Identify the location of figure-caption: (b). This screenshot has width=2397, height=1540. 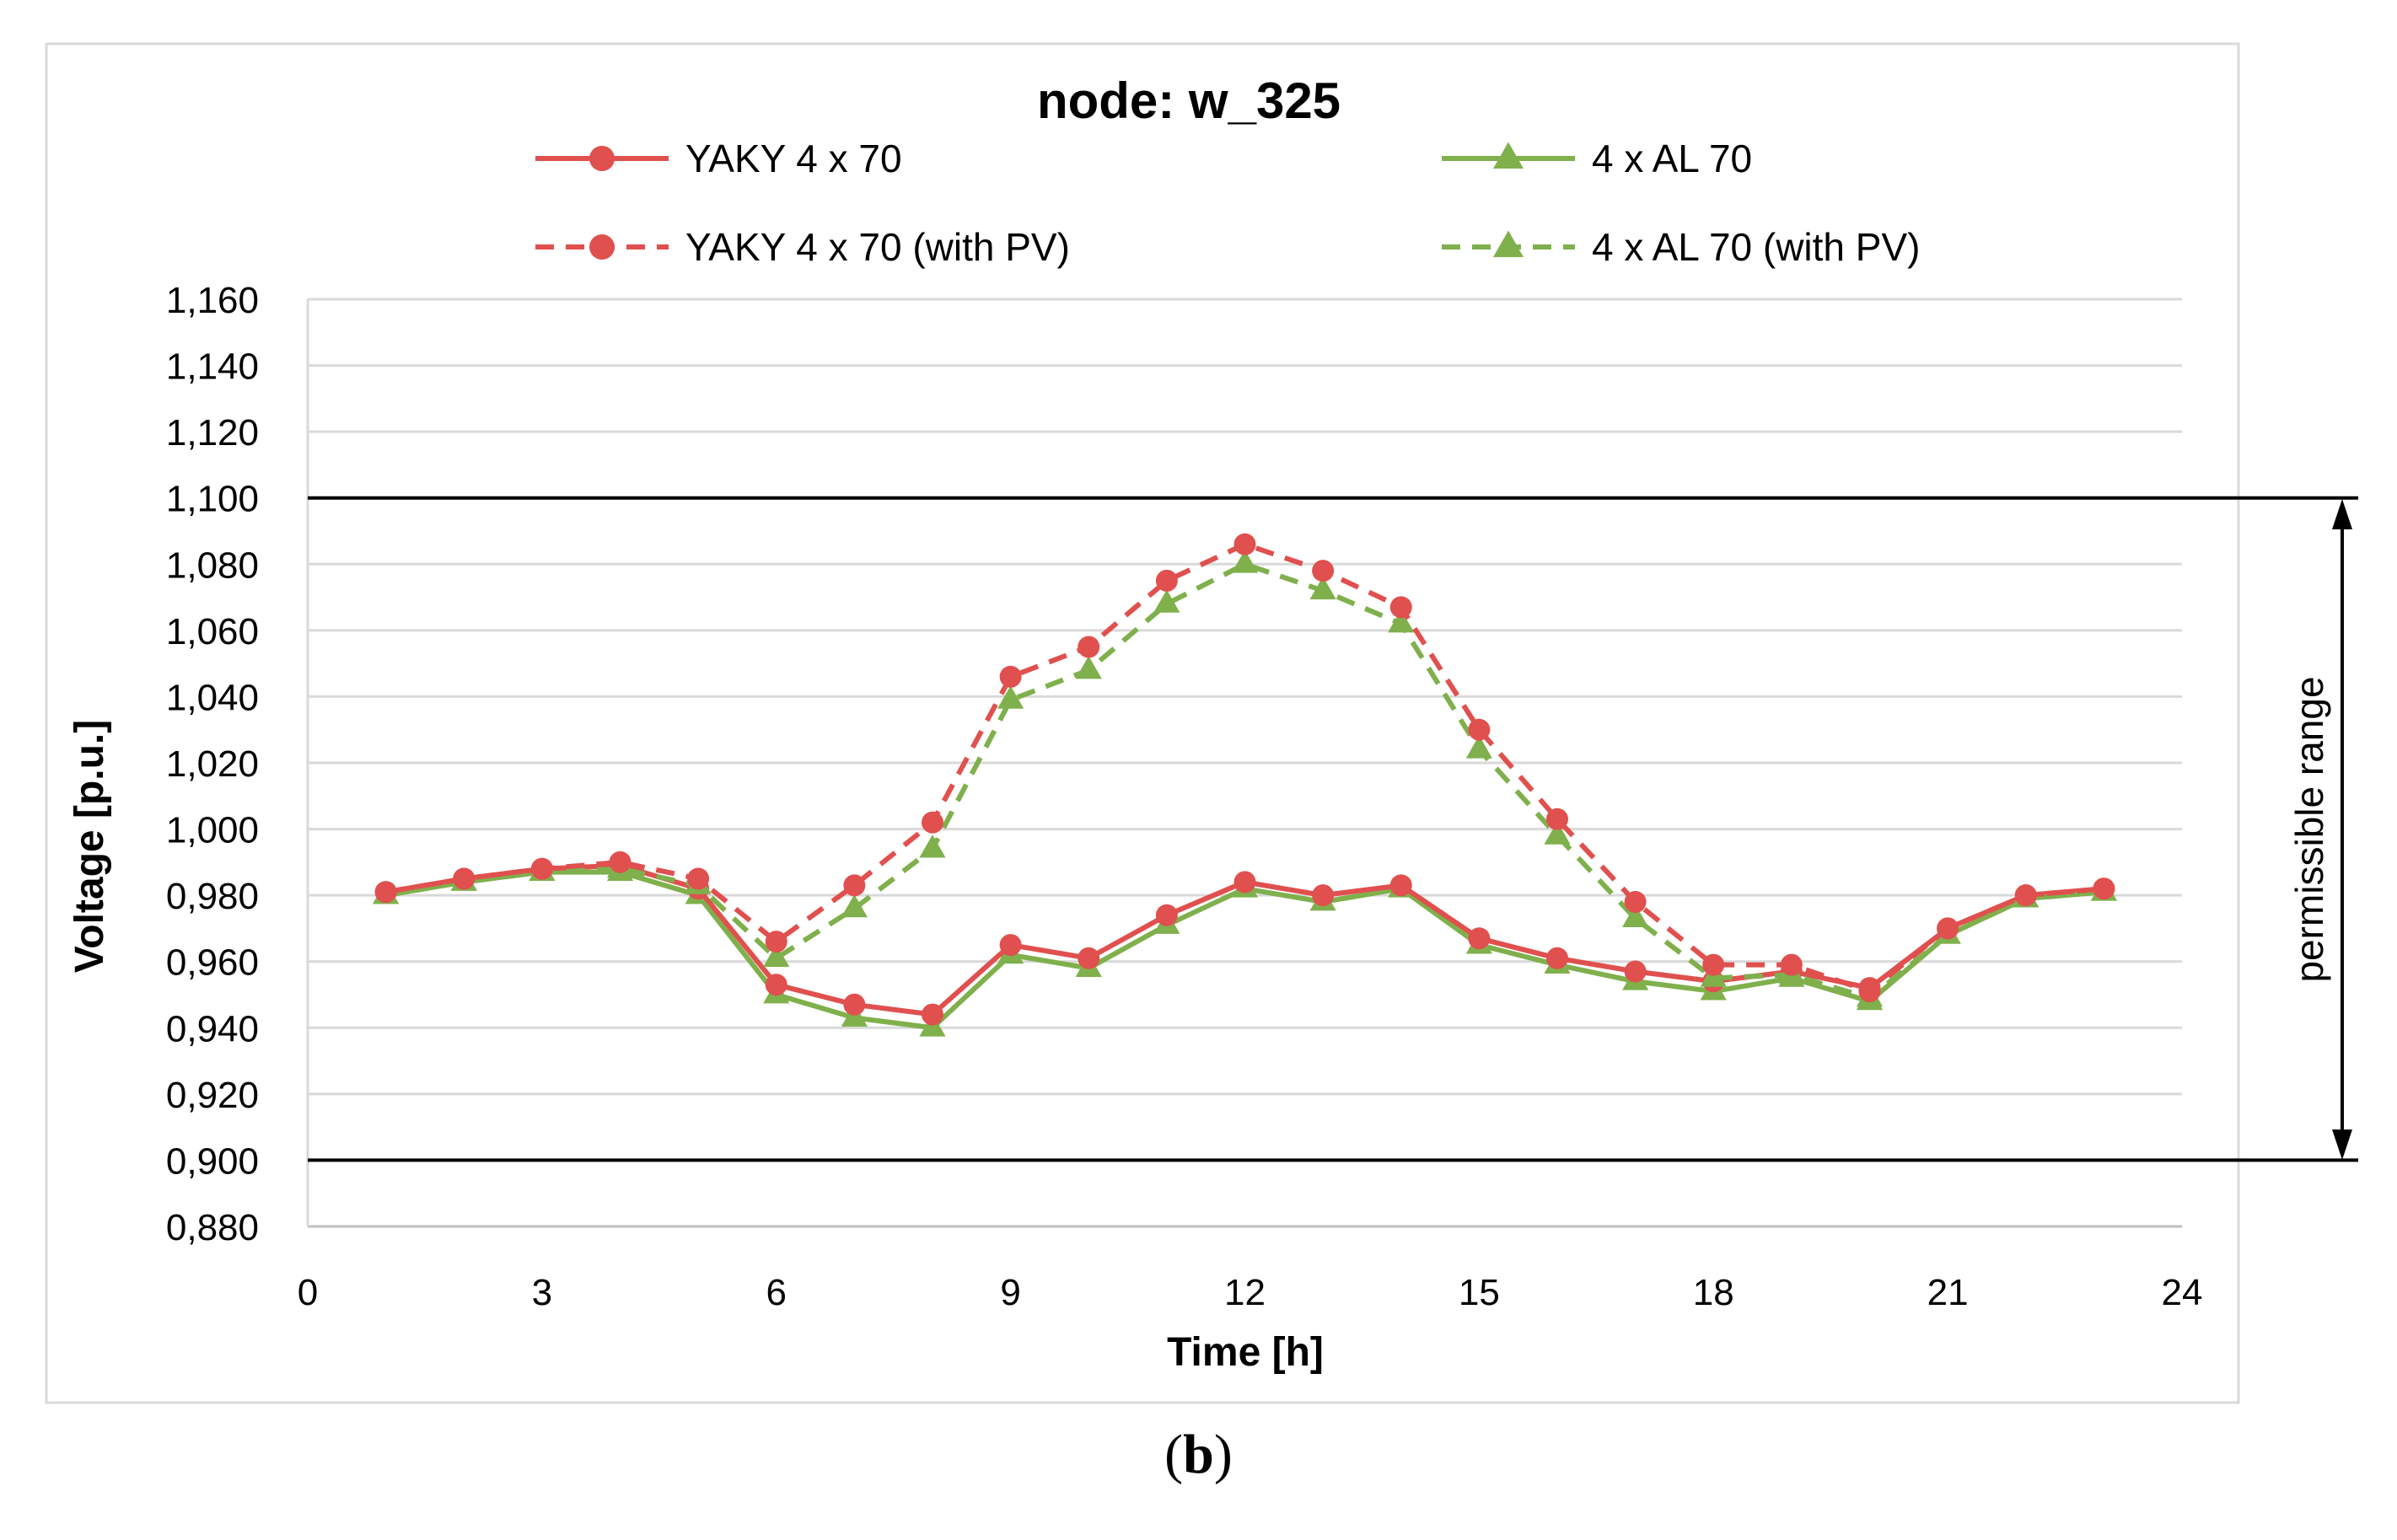
(1198, 1455).